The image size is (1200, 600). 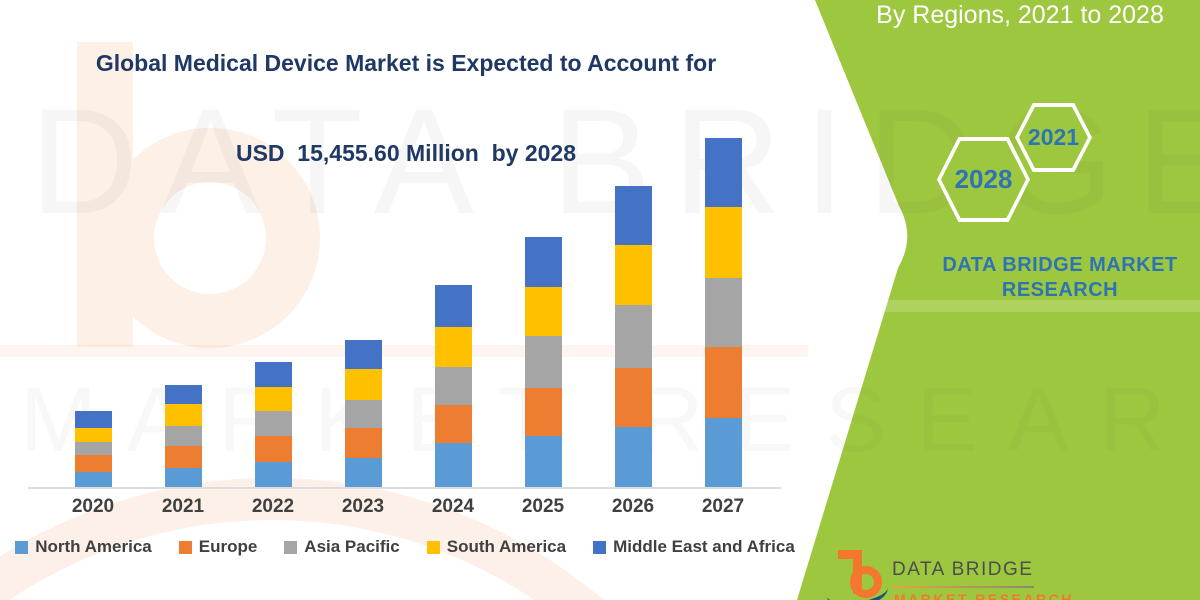 What do you see at coordinates (633, 506) in the screenshot?
I see `x-axis-label-2026: 2026` at bounding box center [633, 506].